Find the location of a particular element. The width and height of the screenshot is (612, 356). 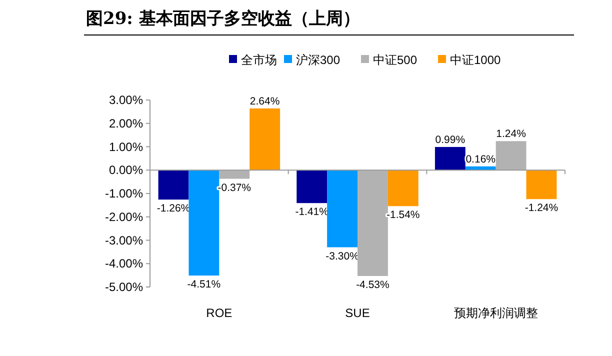

legend-label: 中证1000 is located at coordinates (476, 60).